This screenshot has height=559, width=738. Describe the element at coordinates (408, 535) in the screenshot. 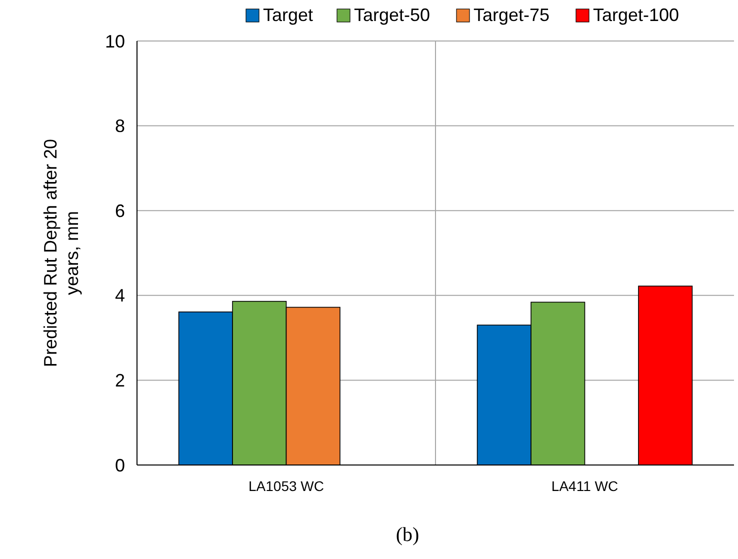

I see `text: (b)` at that location.